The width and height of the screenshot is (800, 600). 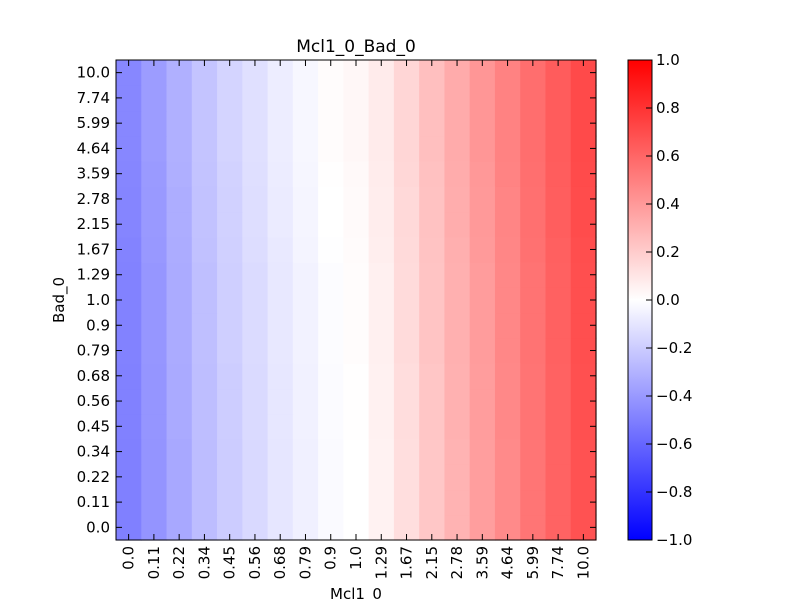 What do you see at coordinates (381, 562) in the screenshot?
I see `x-tick-label: 1.29` at bounding box center [381, 562].